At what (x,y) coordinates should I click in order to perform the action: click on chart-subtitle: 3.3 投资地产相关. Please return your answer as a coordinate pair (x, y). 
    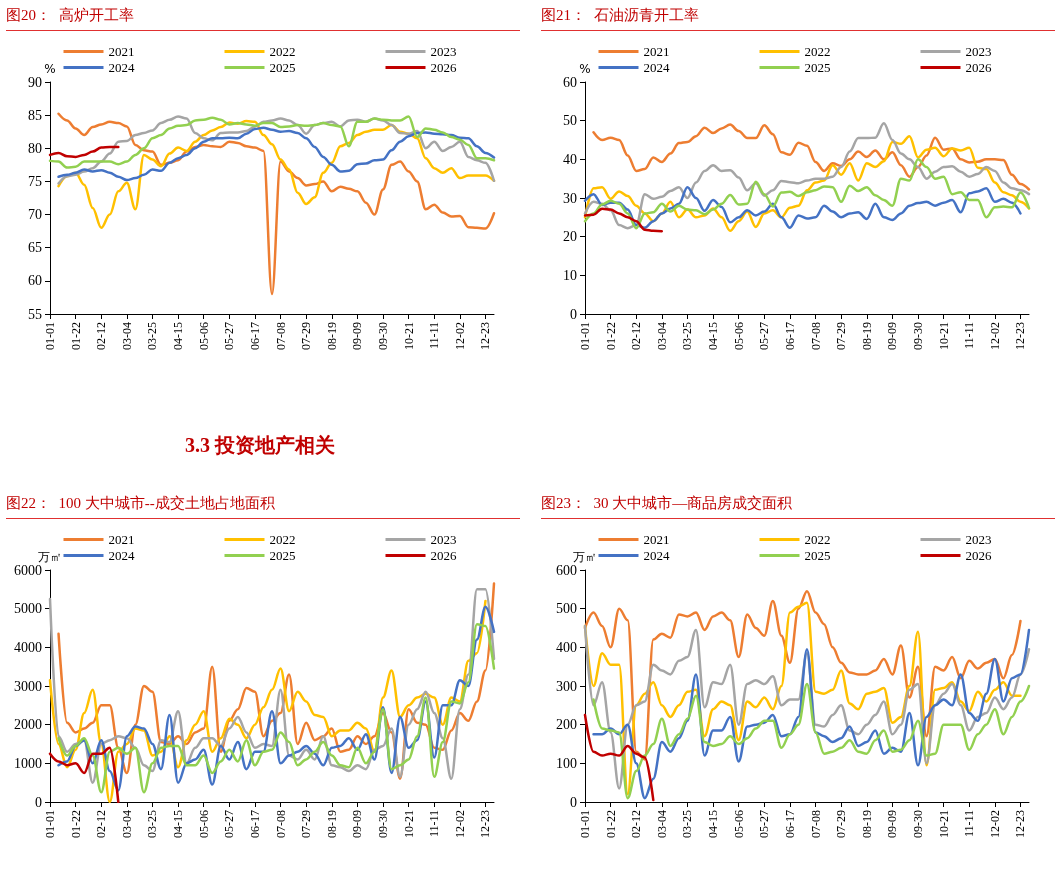
    Looking at the image, I should click on (260, 445).